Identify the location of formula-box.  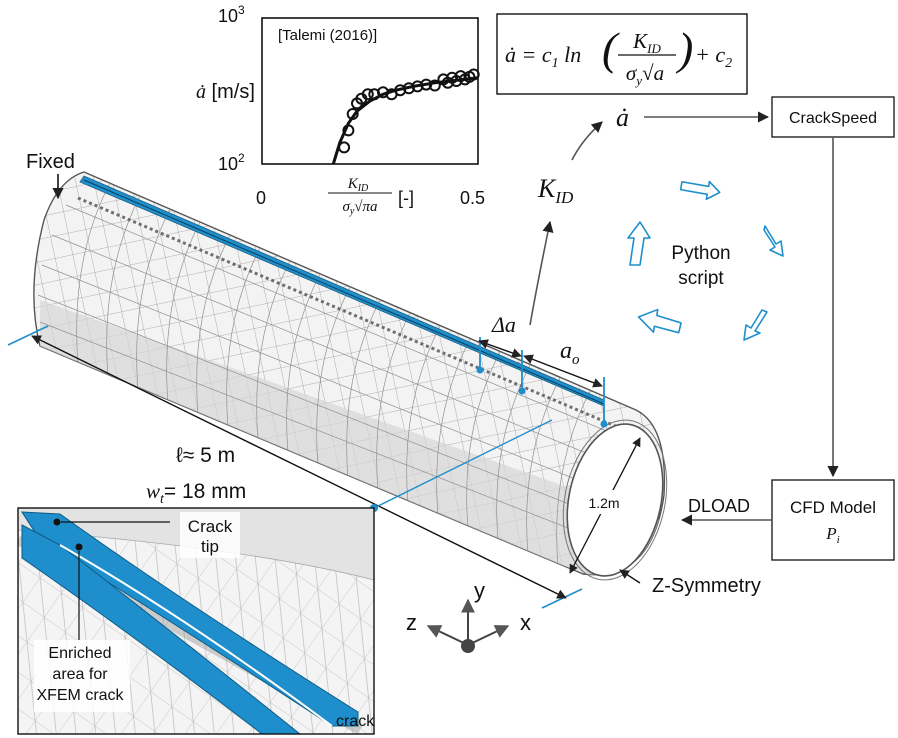
(622, 54).